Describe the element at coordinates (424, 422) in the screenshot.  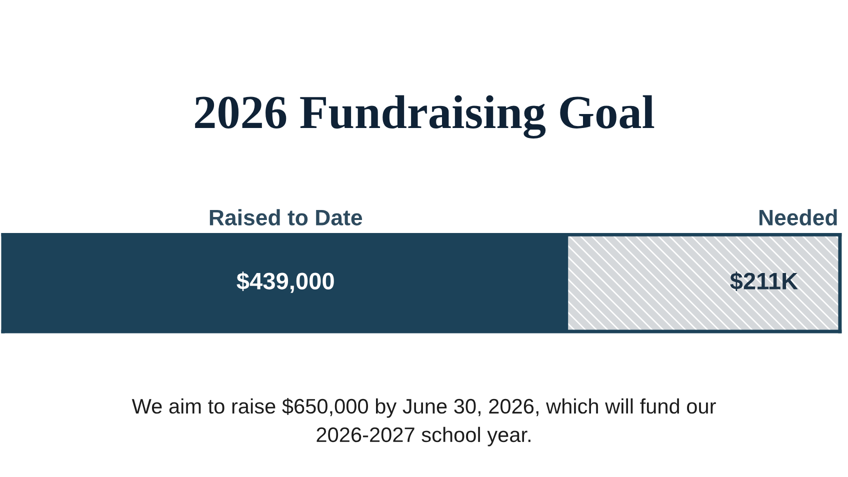
I see `text: We aim to raise $650,000 by June 30, 2026, which will fund our 2026-2027 school year.` at that location.